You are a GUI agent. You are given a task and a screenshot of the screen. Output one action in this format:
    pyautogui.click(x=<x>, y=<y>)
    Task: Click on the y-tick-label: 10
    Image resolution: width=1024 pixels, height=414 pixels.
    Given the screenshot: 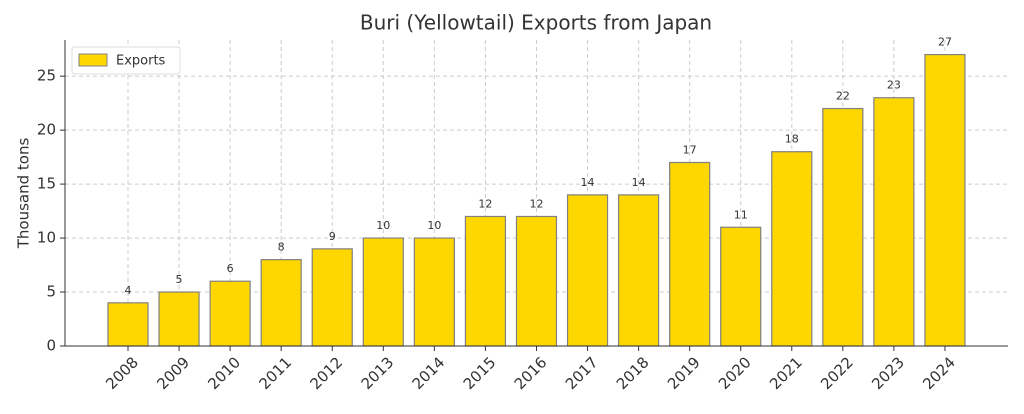 What is the action you would take?
    pyautogui.click(x=46, y=238)
    